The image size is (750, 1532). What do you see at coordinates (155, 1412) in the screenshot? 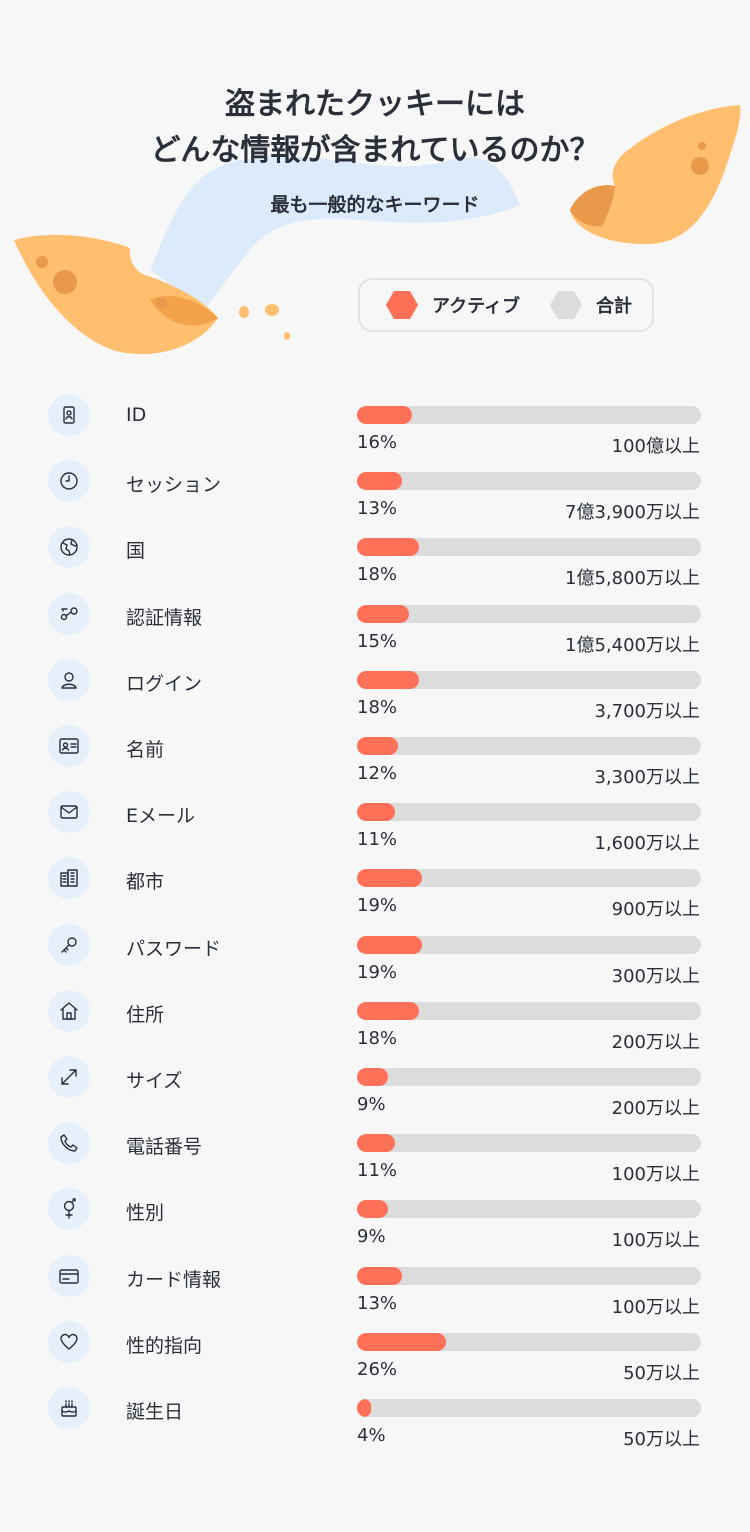
I see `row-label: 誕生日` at bounding box center [155, 1412].